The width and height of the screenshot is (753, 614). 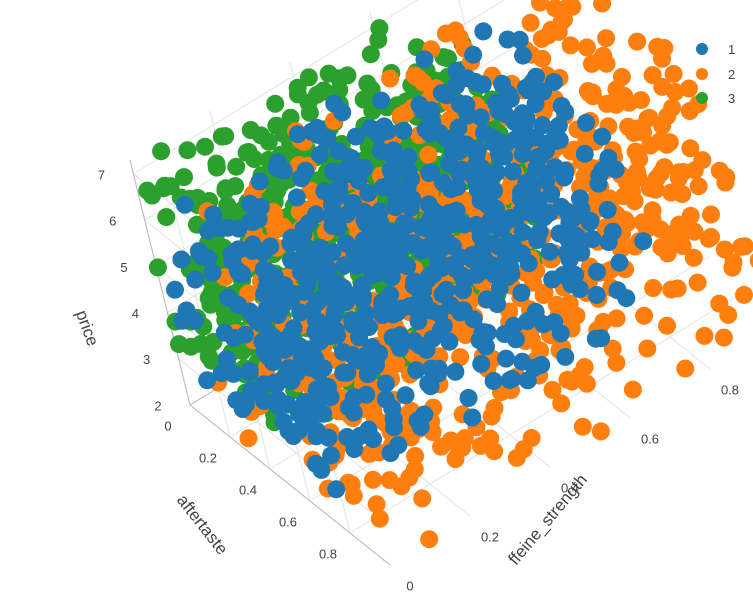 I want to click on grid-line, so click(x=276, y=87).